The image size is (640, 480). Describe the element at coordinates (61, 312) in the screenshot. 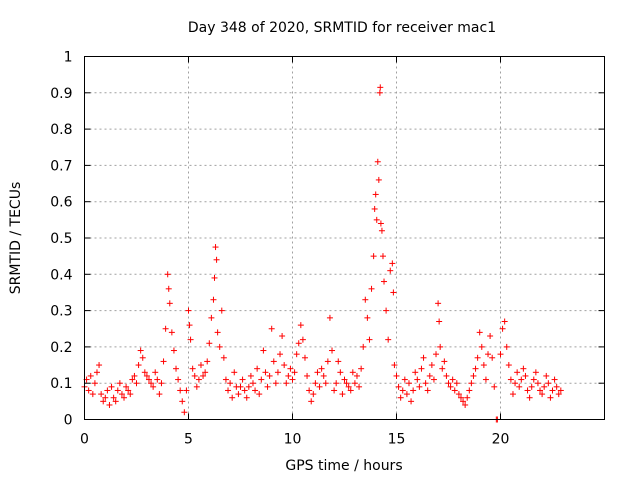

I see `y-tick-label: 0.3` at that location.